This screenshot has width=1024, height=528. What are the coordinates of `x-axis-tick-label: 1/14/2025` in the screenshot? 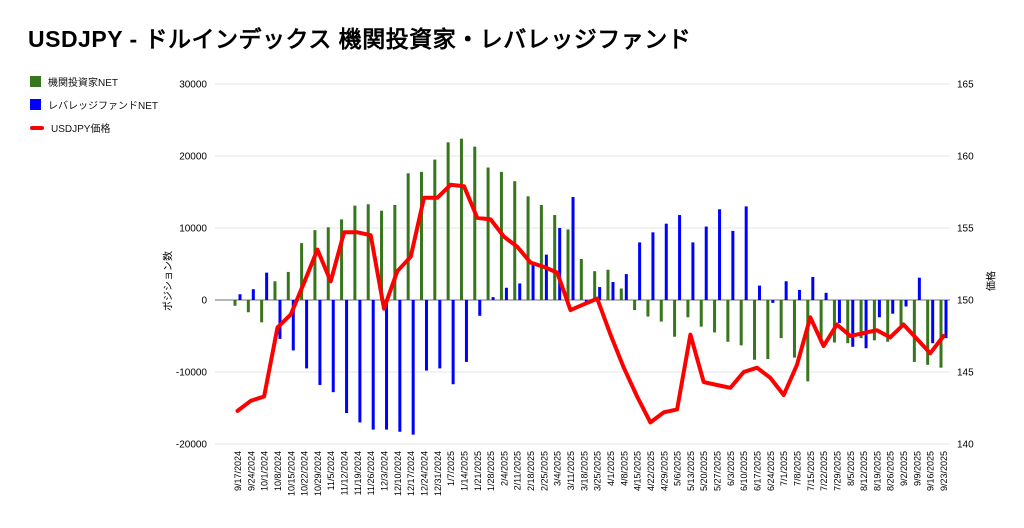 It's located at (465, 471).